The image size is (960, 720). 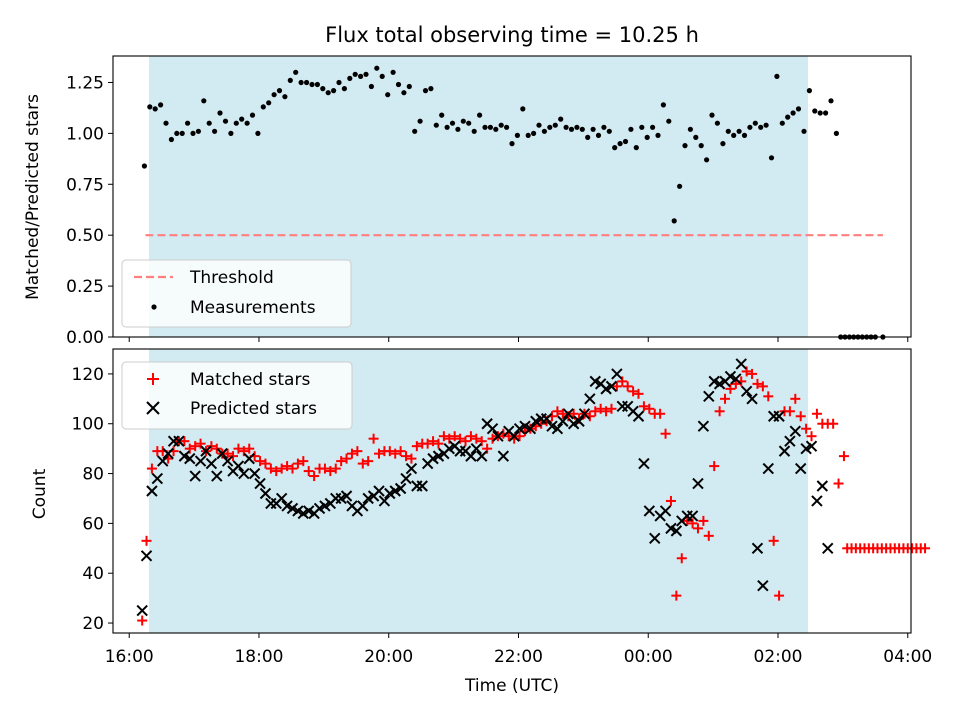 I want to click on bottom-y-tick-label: 40, so click(x=93, y=574).